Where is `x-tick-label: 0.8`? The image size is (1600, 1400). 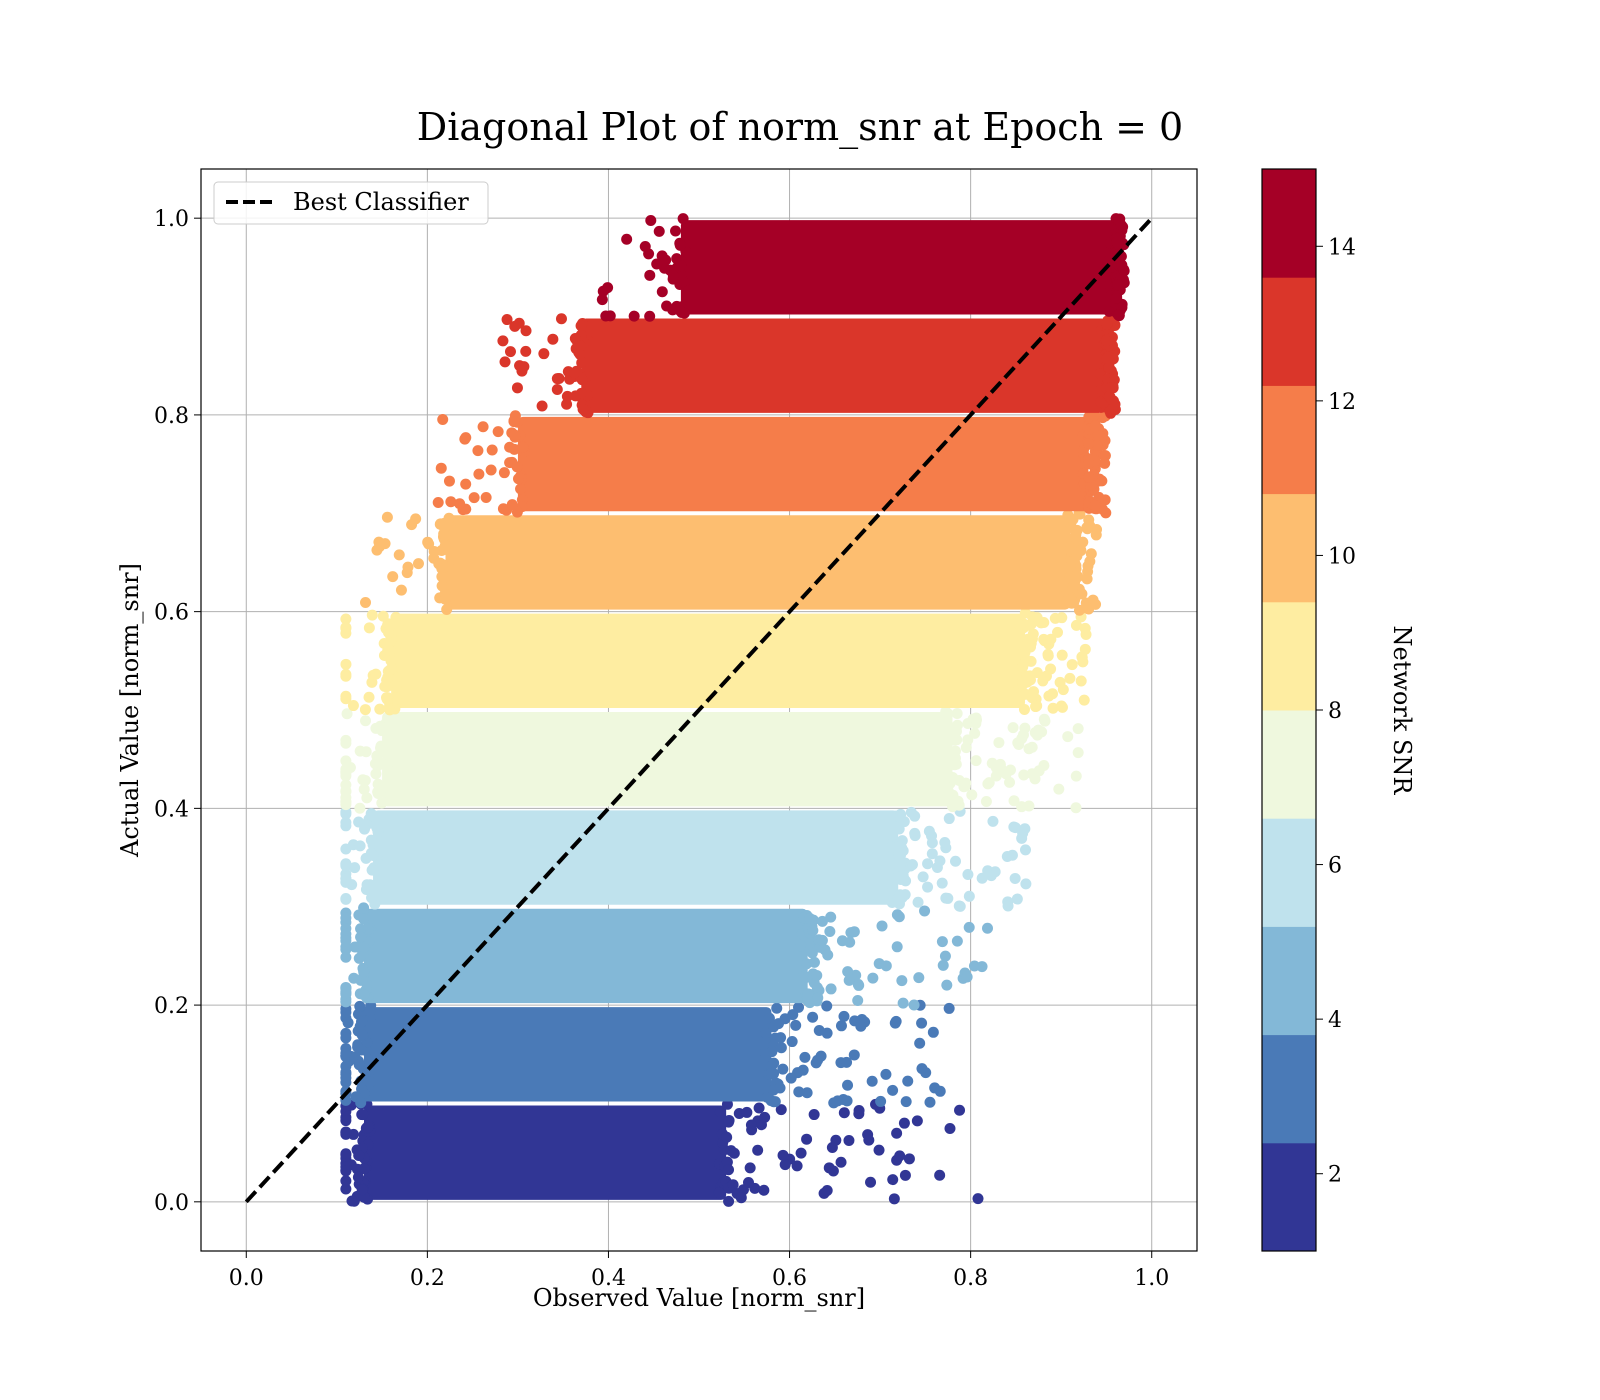
x-tick-label: 0.8 is located at coordinates (970, 1278).